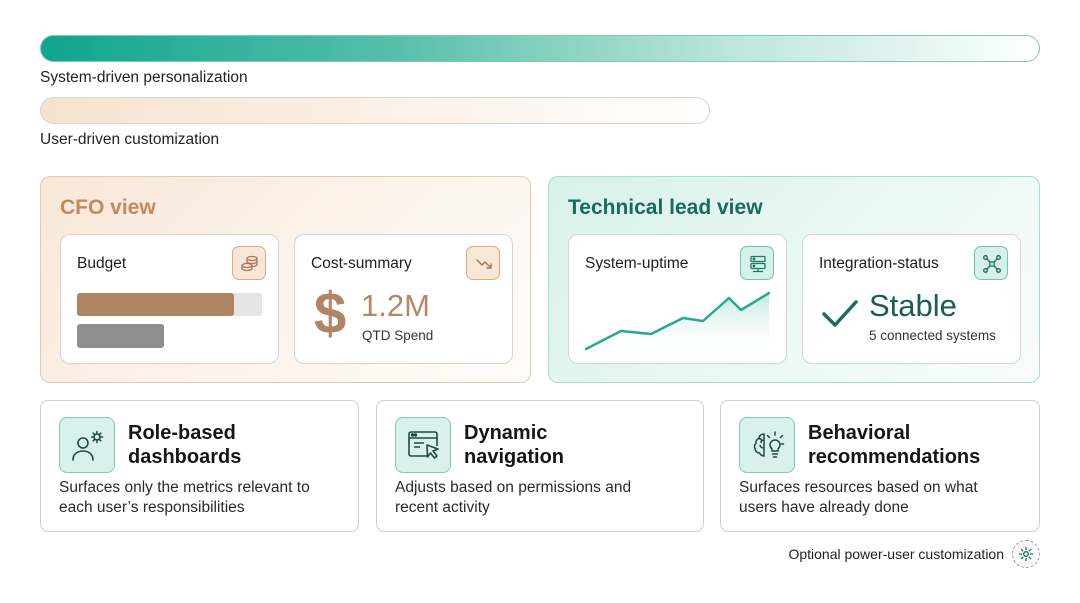  I want to click on budget-card: Budget, so click(169, 299).